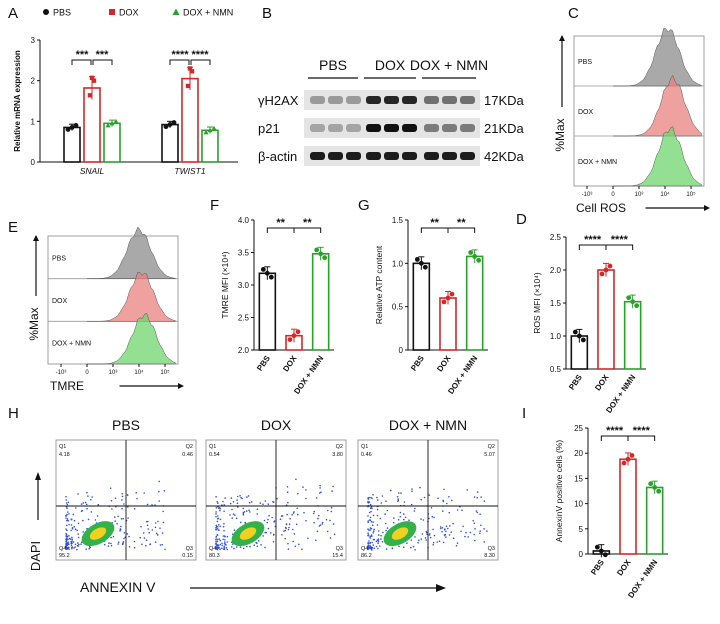 The image size is (720, 624). What do you see at coordinates (244, 318) in the screenshot?
I see `y-tick-label: 2.5` at bounding box center [244, 318].